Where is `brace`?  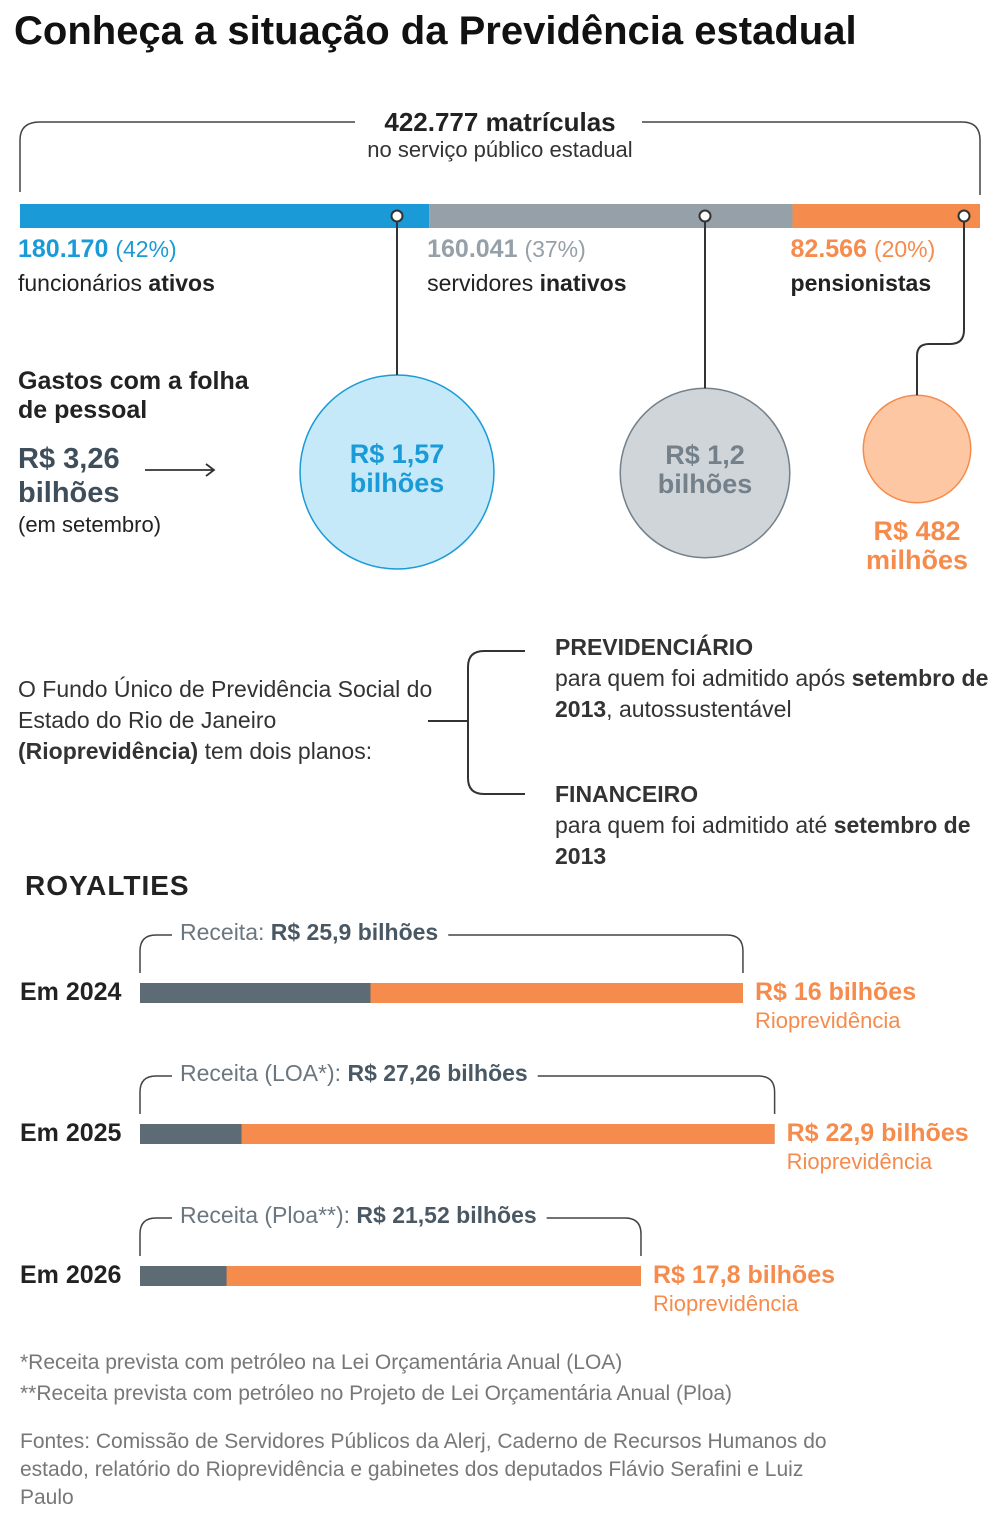 brace is located at coordinates (500, 158).